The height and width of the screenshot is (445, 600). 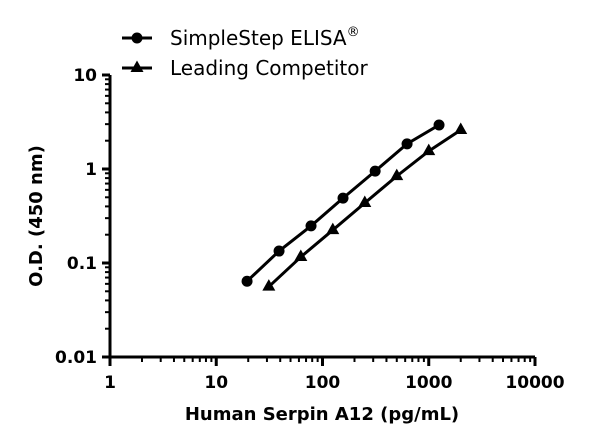 I want to click on y-tick-label: 10, so click(x=85, y=76).